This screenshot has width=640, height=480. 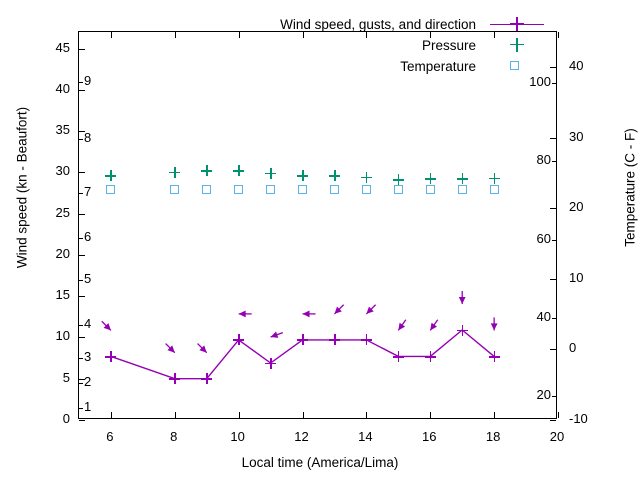 I want to click on x-tick-label: 12, so click(x=301, y=436).